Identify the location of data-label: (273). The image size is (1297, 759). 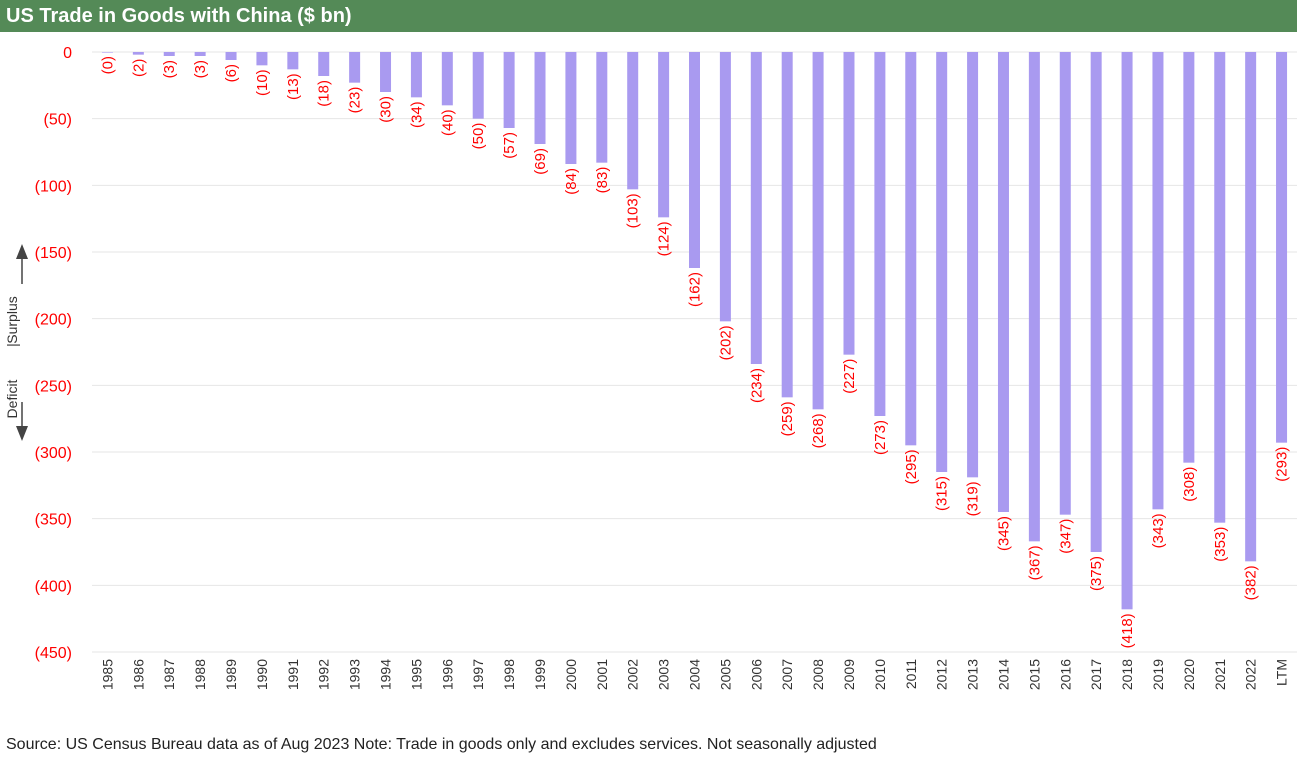
(880, 437).